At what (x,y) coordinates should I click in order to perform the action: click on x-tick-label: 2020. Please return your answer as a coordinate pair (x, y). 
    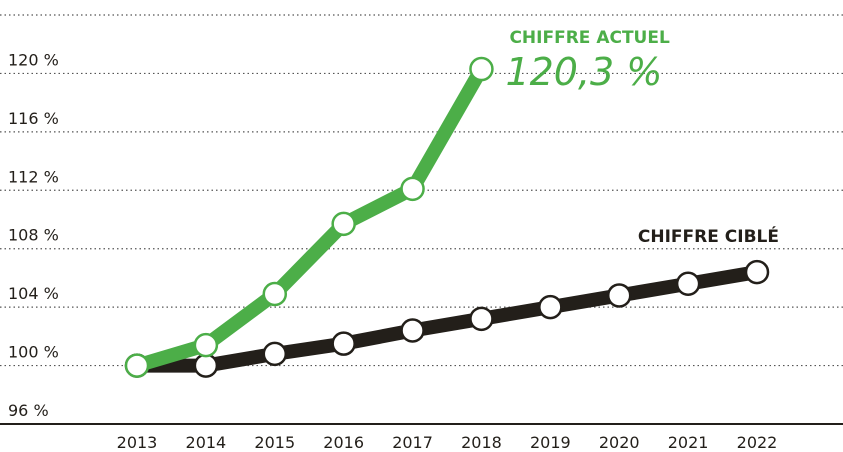
    Looking at the image, I should click on (619, 442).